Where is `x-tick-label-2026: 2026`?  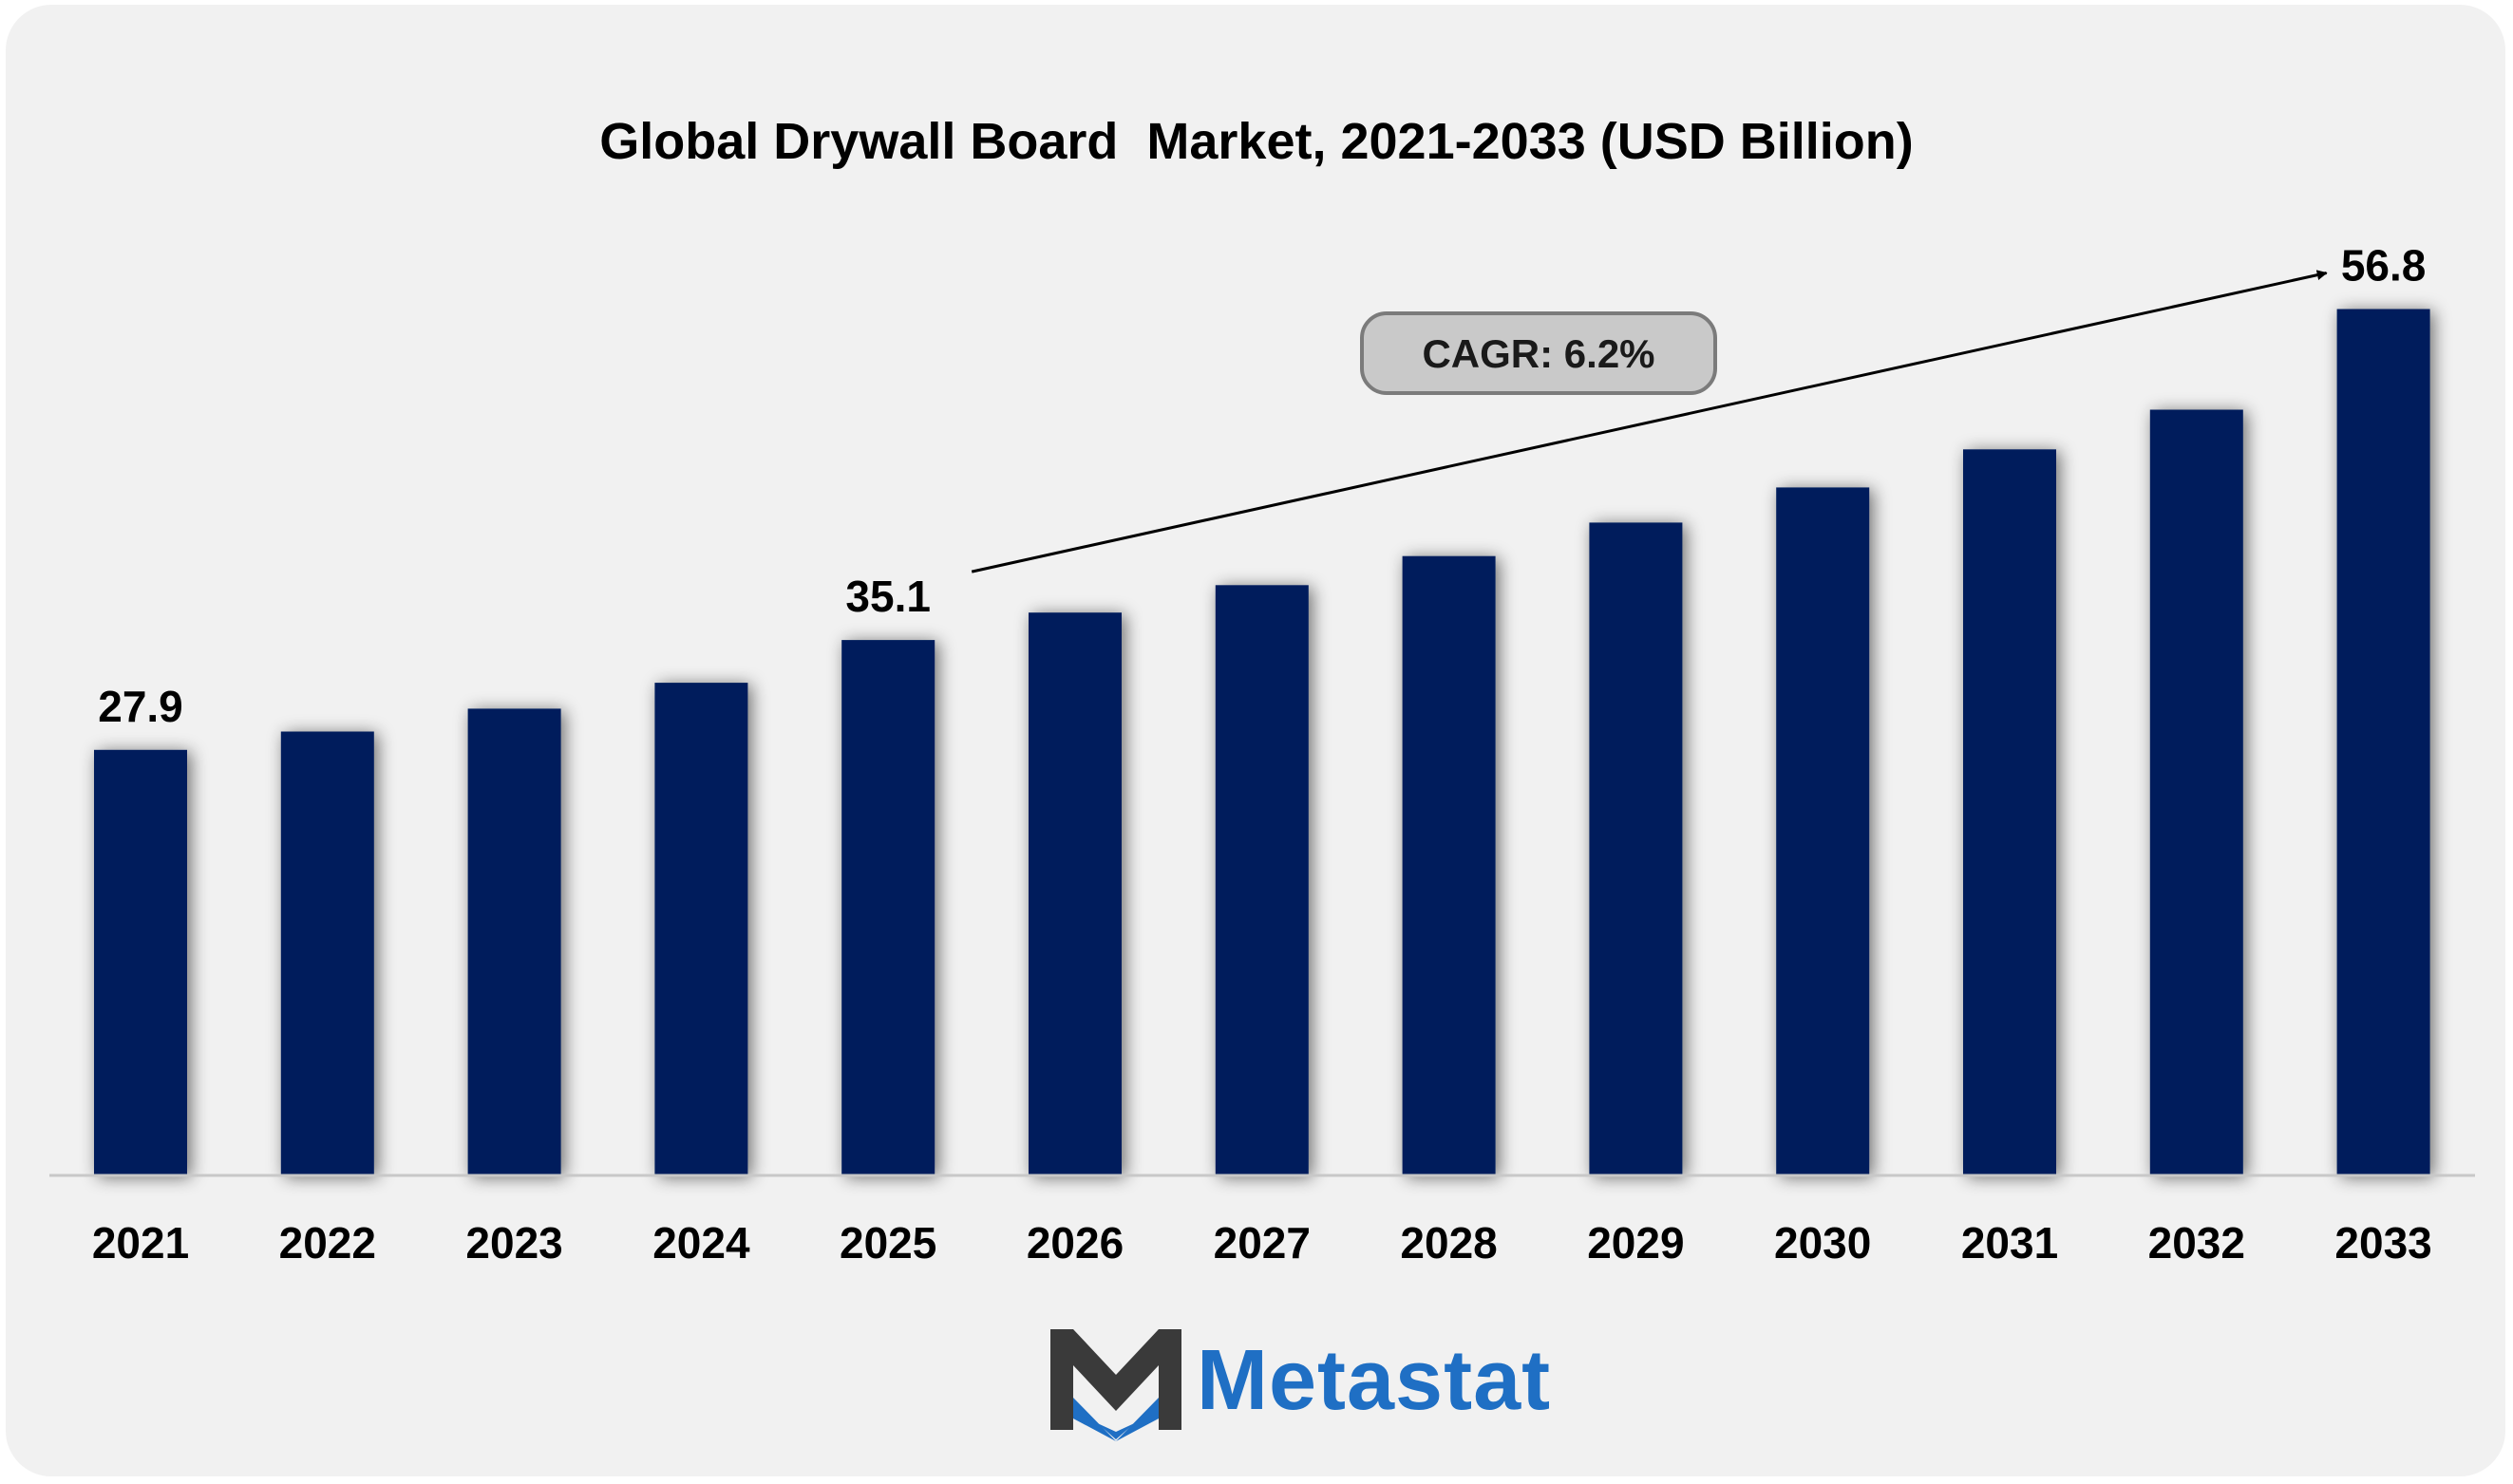 x-tick-label-2026: 2026 is located at coordinates (1075, 1243).